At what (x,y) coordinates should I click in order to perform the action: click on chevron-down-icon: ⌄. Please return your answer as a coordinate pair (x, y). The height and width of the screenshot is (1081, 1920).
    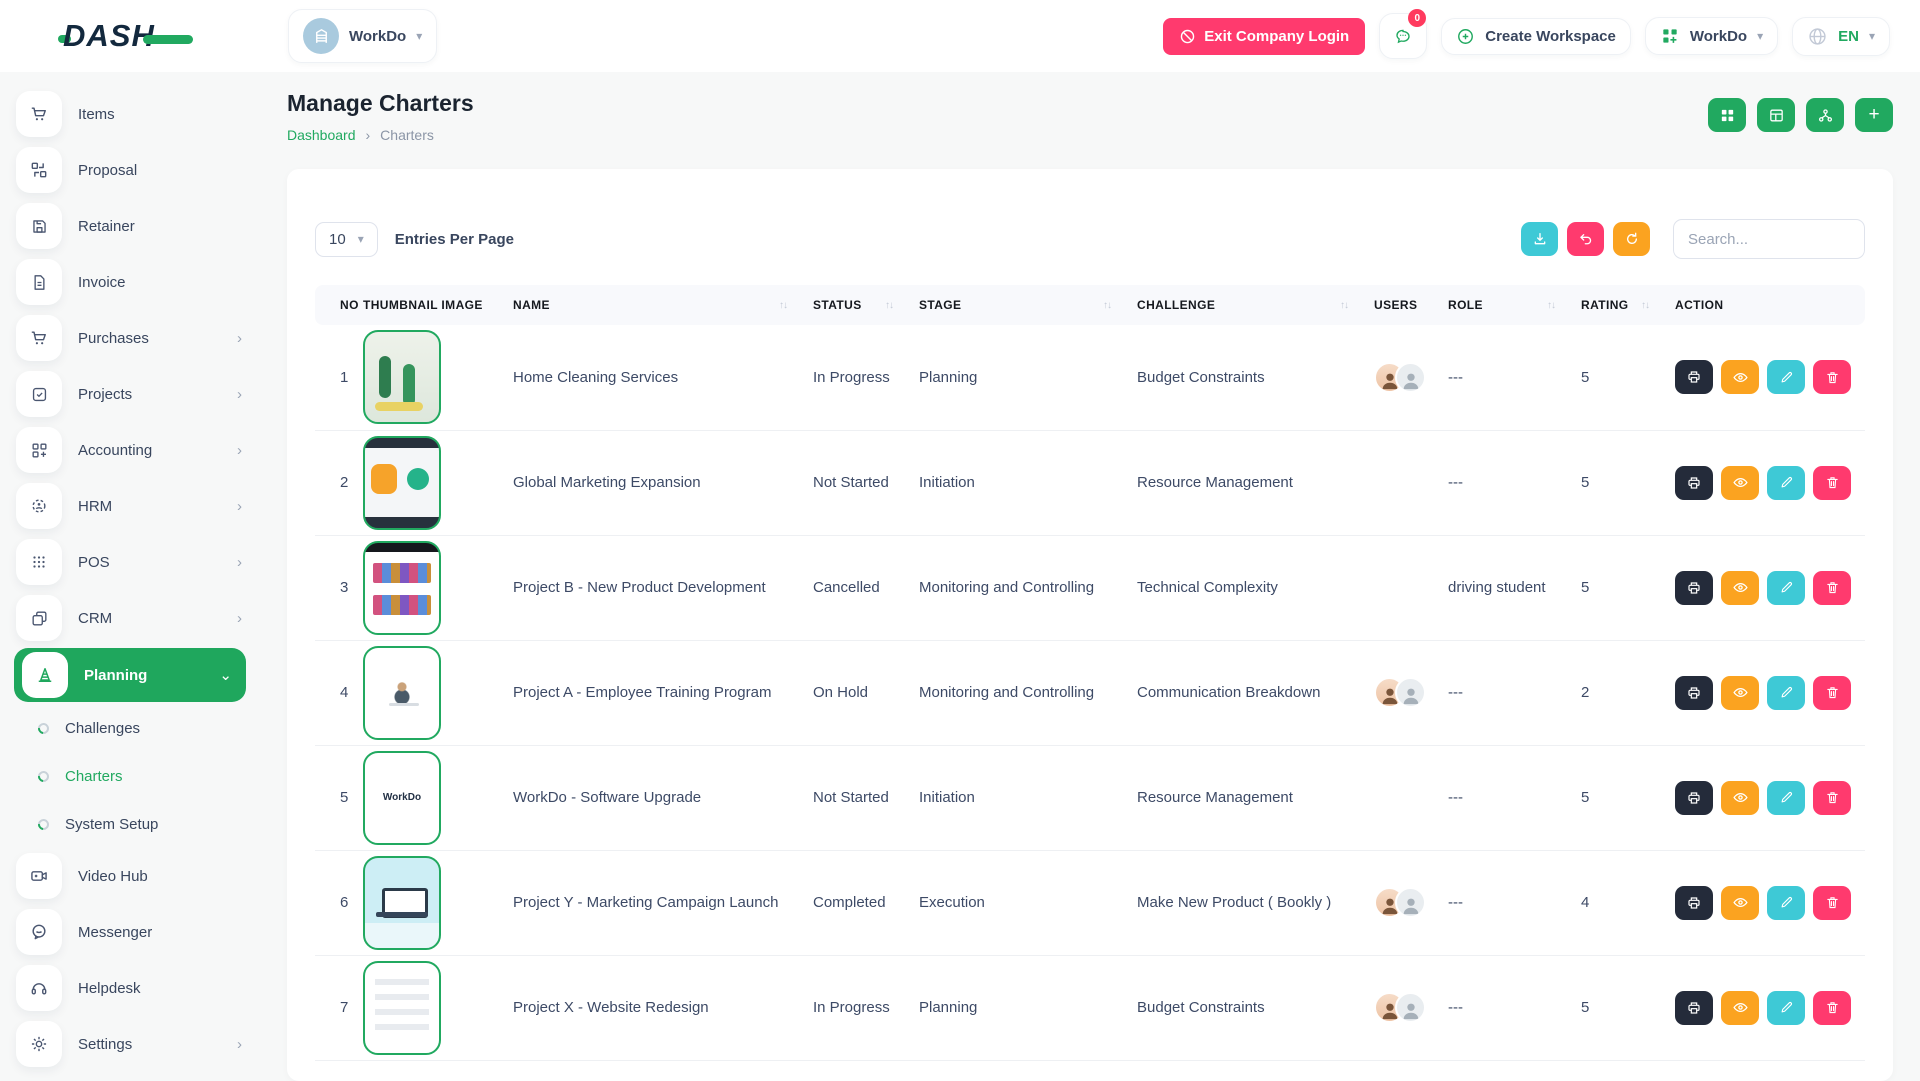
    Looking at the image, I should click on (225, 675).